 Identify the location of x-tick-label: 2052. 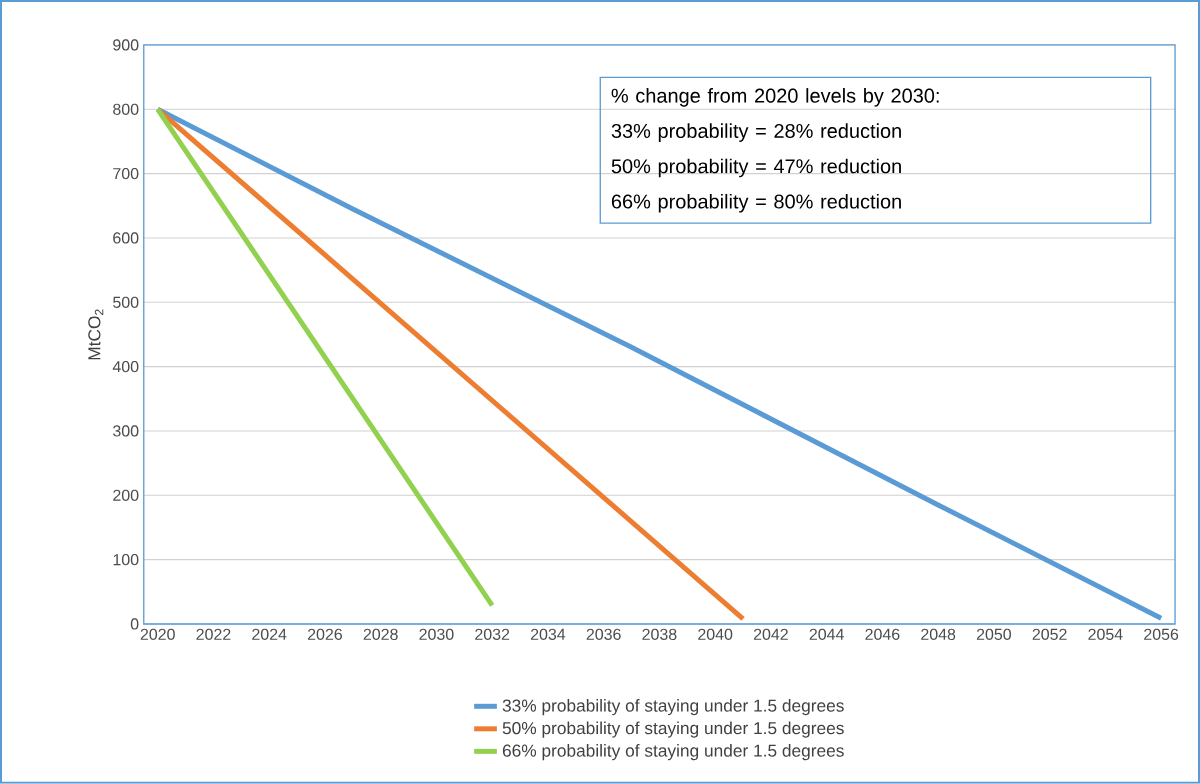
(1049, 634).